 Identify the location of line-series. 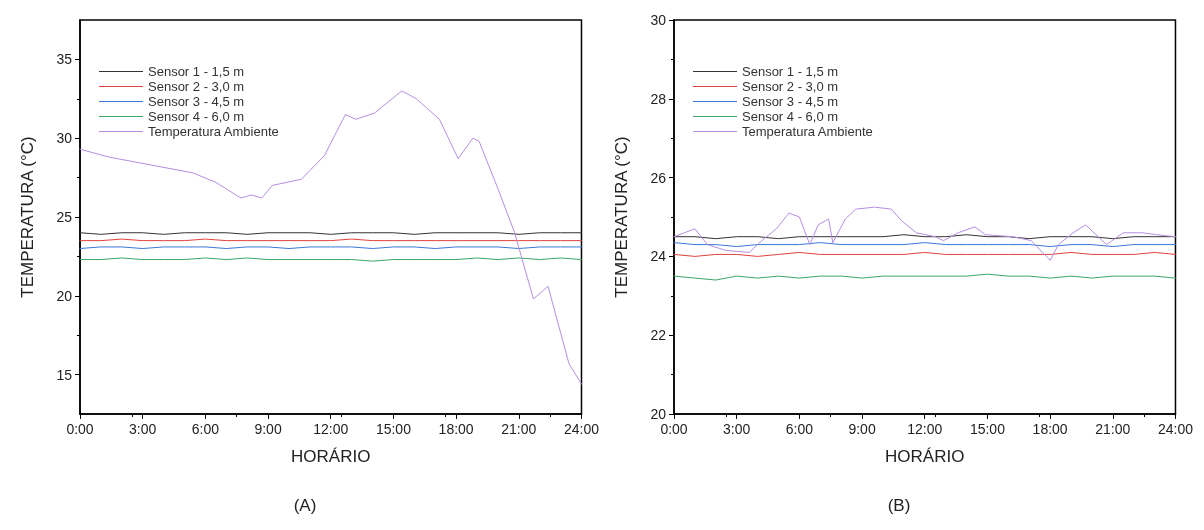
(924, 233).